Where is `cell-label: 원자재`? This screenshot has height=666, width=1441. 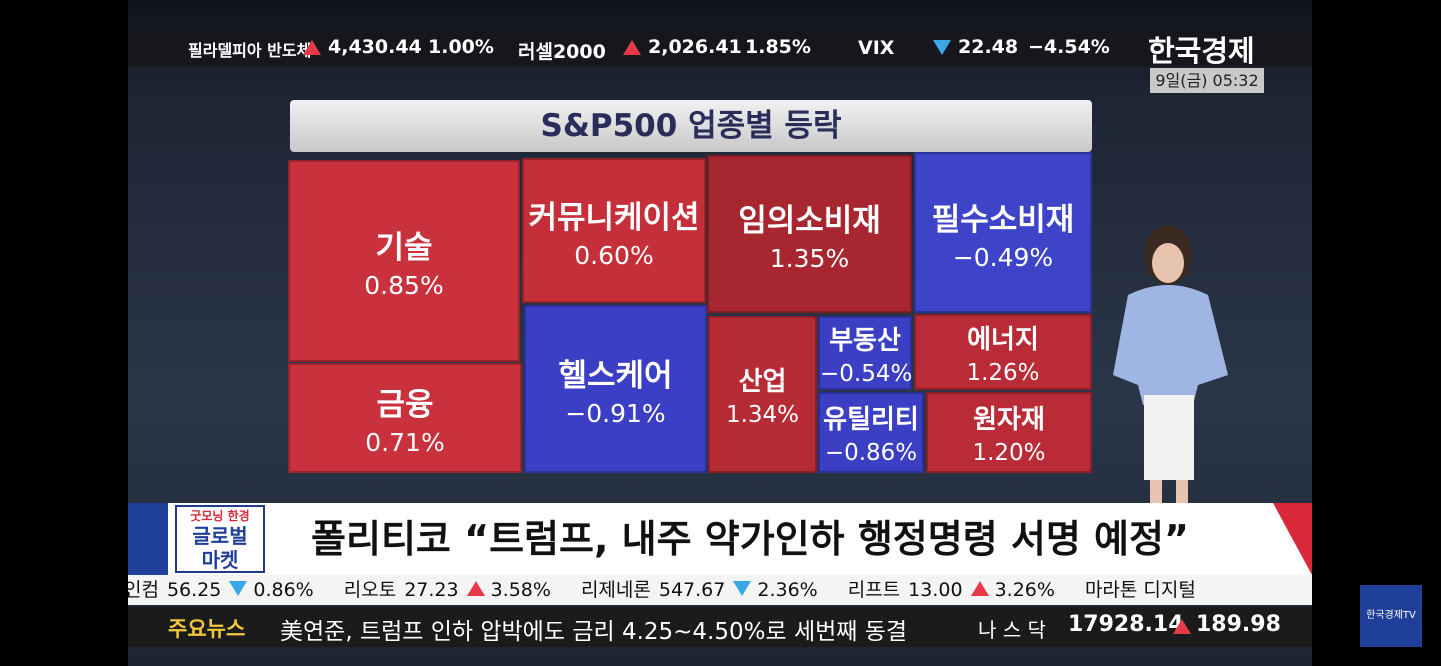 cell-label: 원자재 is located at coordinates (1009, 420).